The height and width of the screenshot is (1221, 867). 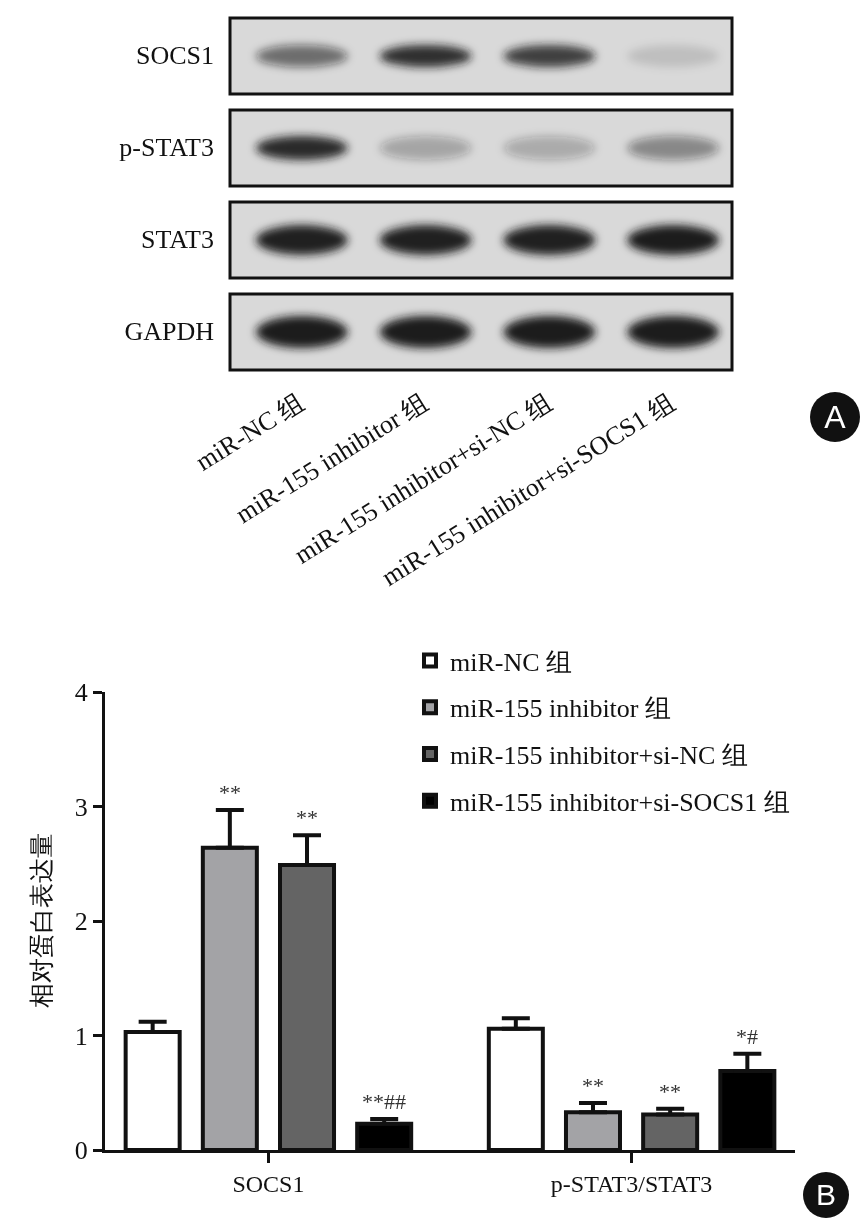 I want to click on legend-label: miR-NC 组, so click(x=511, y=662).